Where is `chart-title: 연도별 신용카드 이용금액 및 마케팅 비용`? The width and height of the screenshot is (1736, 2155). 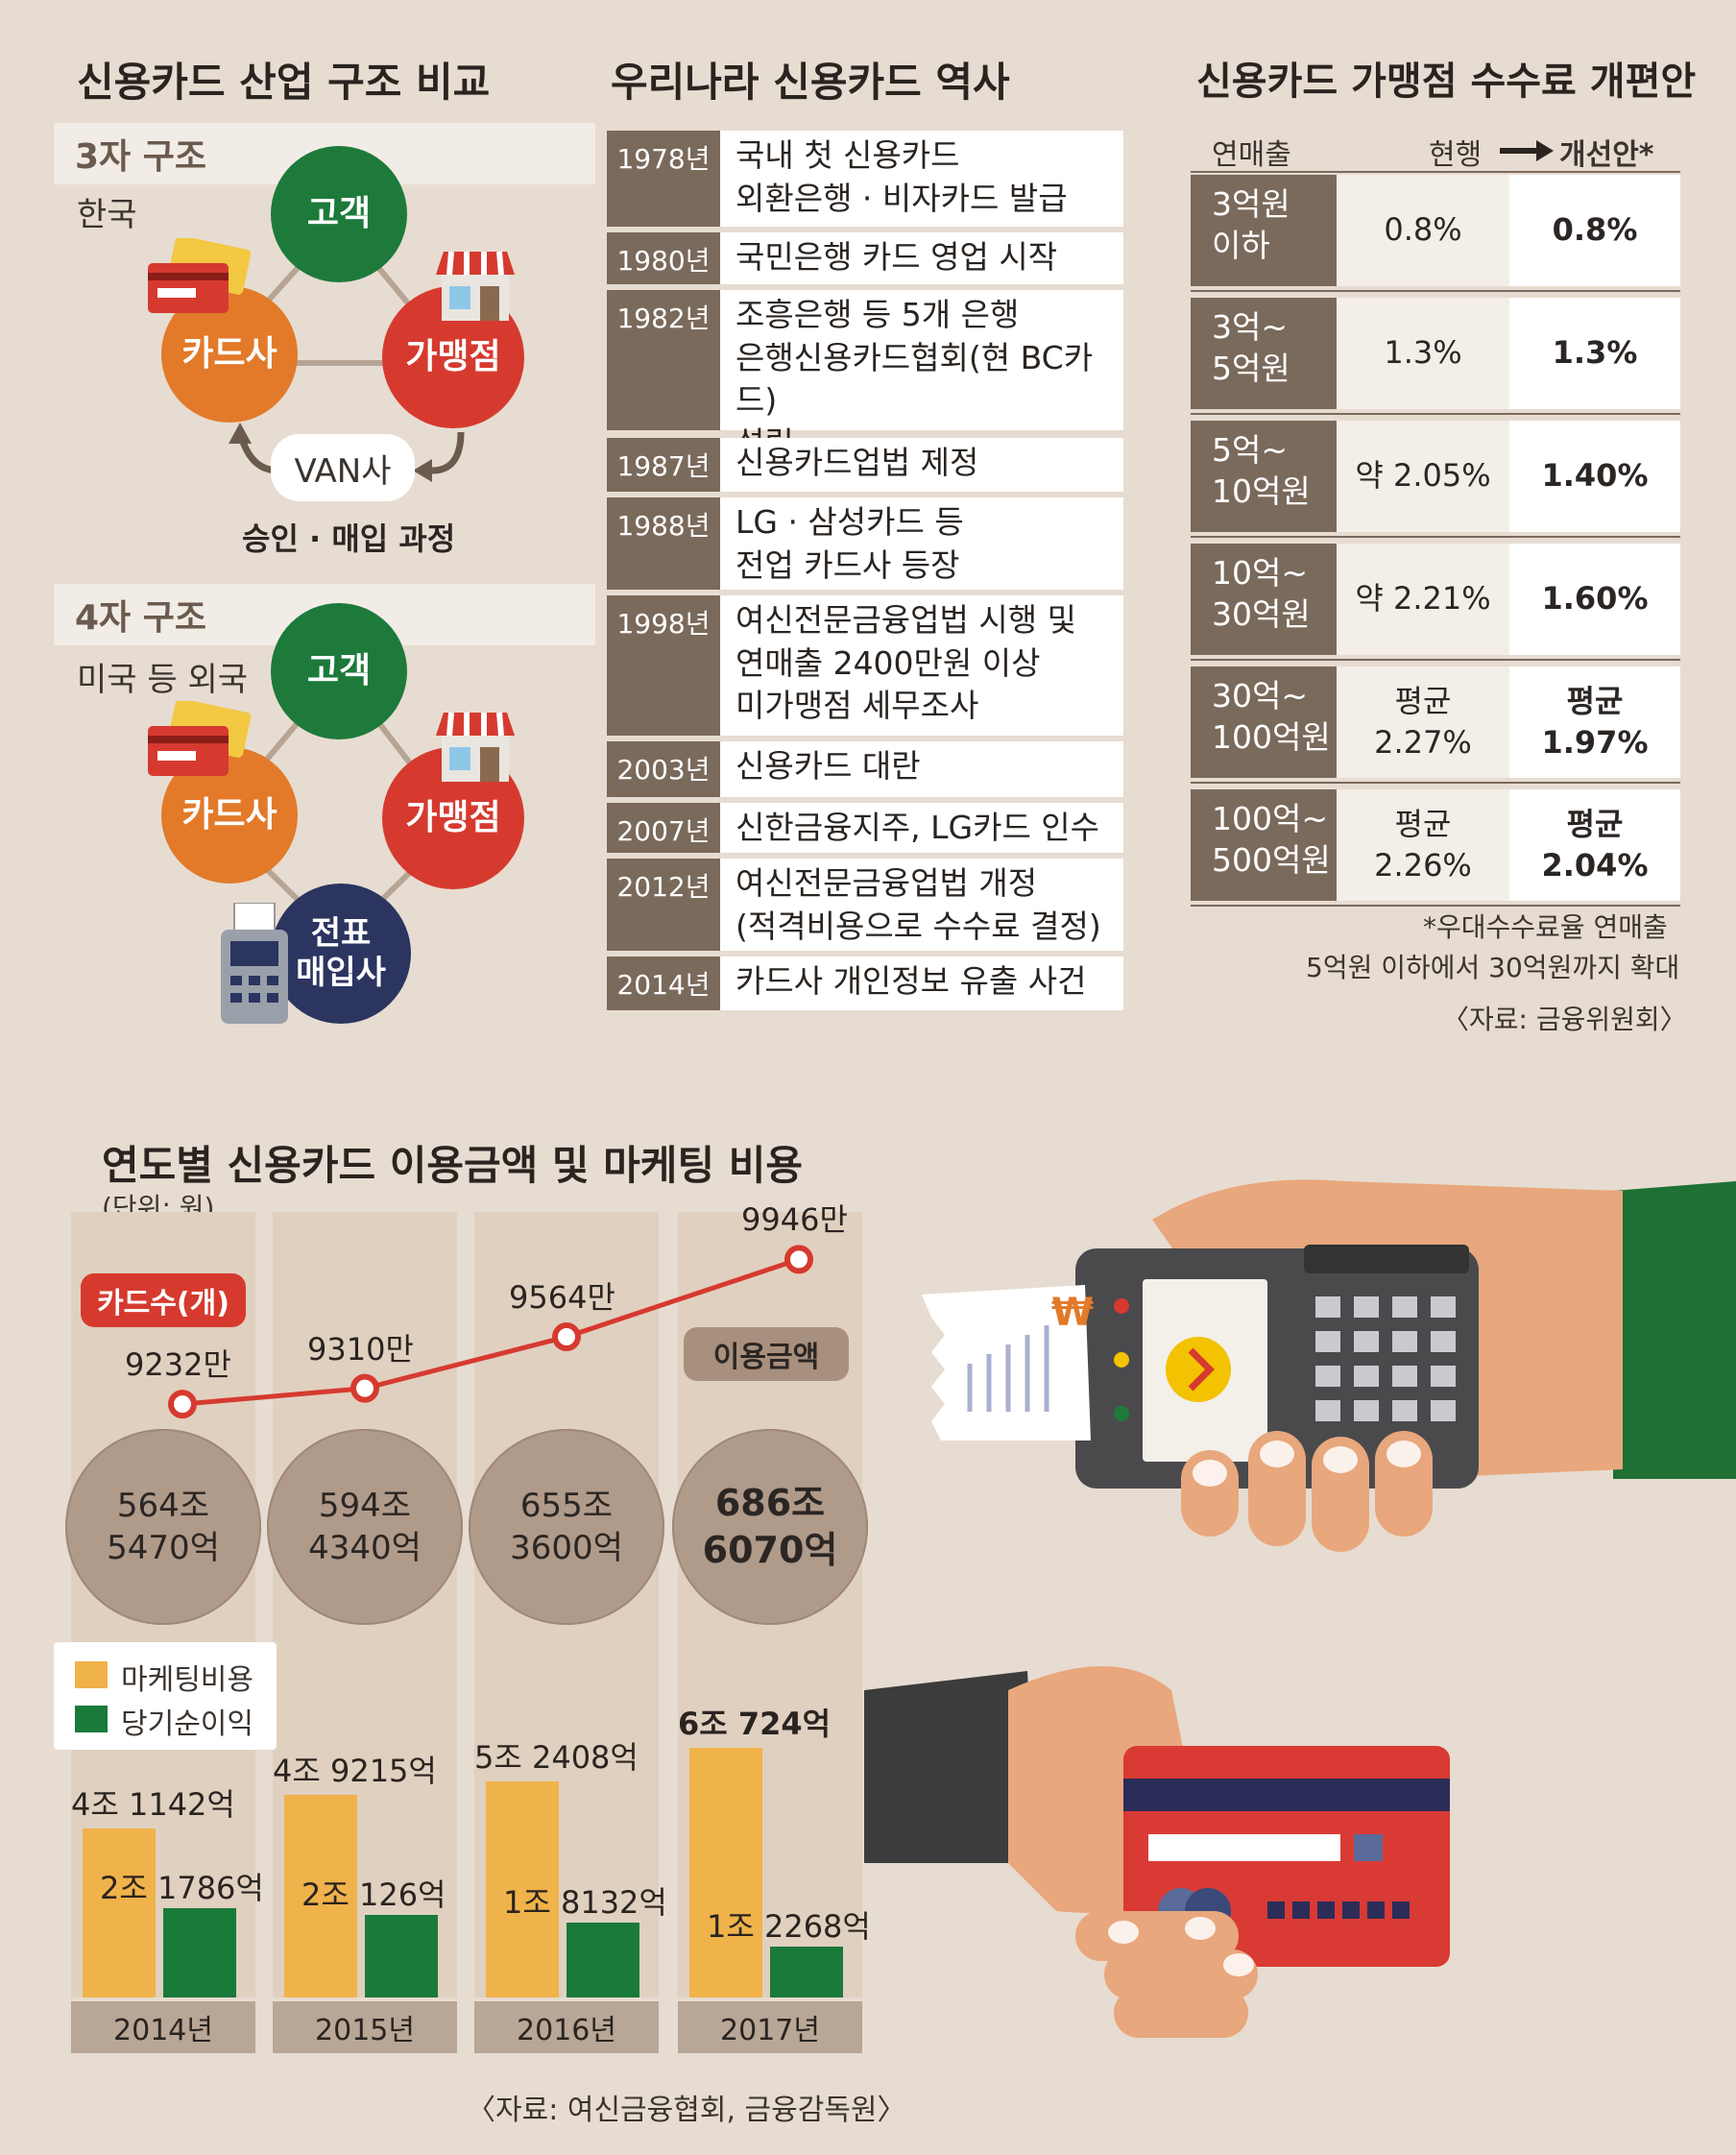 chart-title: 연도별 신용카드 이용금액 및 마케팅 비용 is located at coordinates (452, 1165).